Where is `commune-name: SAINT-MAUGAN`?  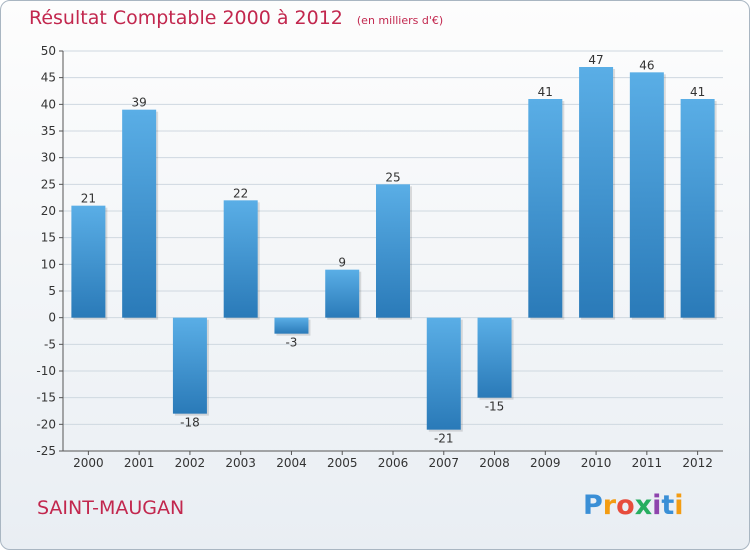
commune-name: SAINT-MAUGAN is located at coordinates (111, 508).